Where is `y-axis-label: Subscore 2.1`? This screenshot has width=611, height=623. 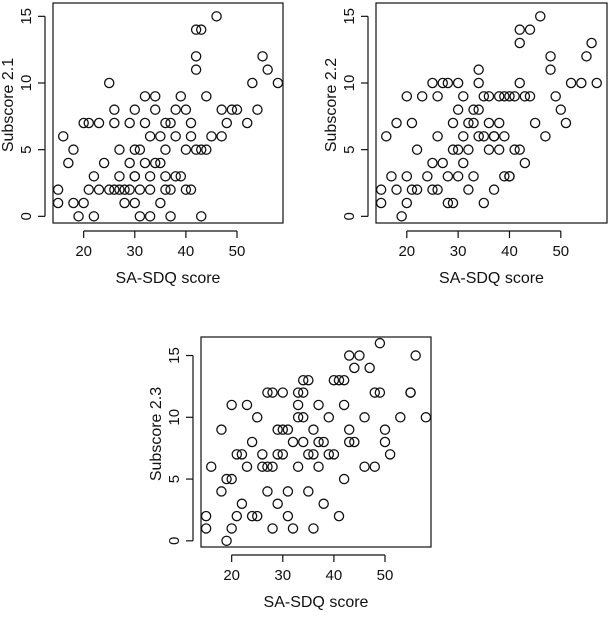
y-axis-label: Subscore 2.1 is located at coordinates (8, 105).